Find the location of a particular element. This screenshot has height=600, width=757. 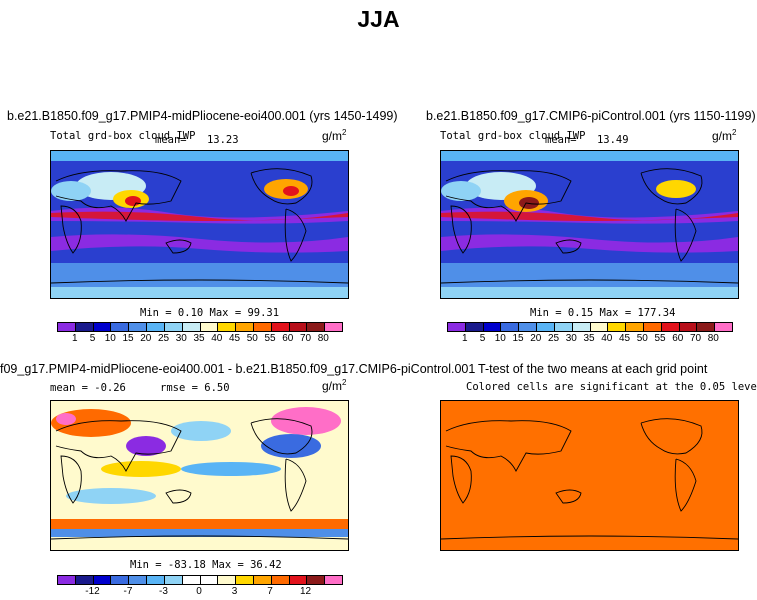

colorbar-label: -7 is located at coordinates (128, 591).